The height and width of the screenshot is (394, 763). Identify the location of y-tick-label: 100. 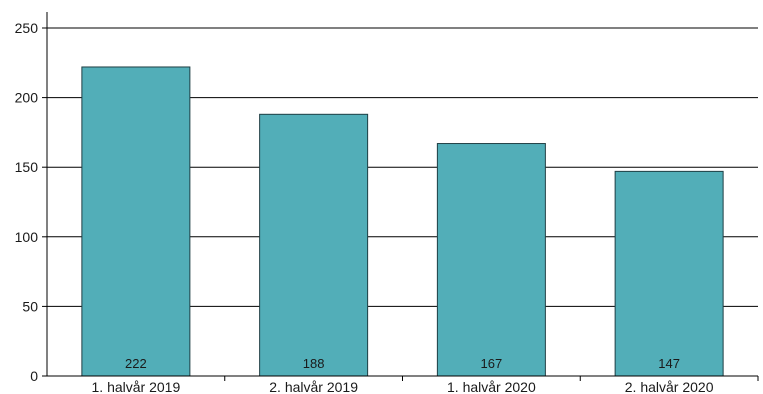
(27, 237).